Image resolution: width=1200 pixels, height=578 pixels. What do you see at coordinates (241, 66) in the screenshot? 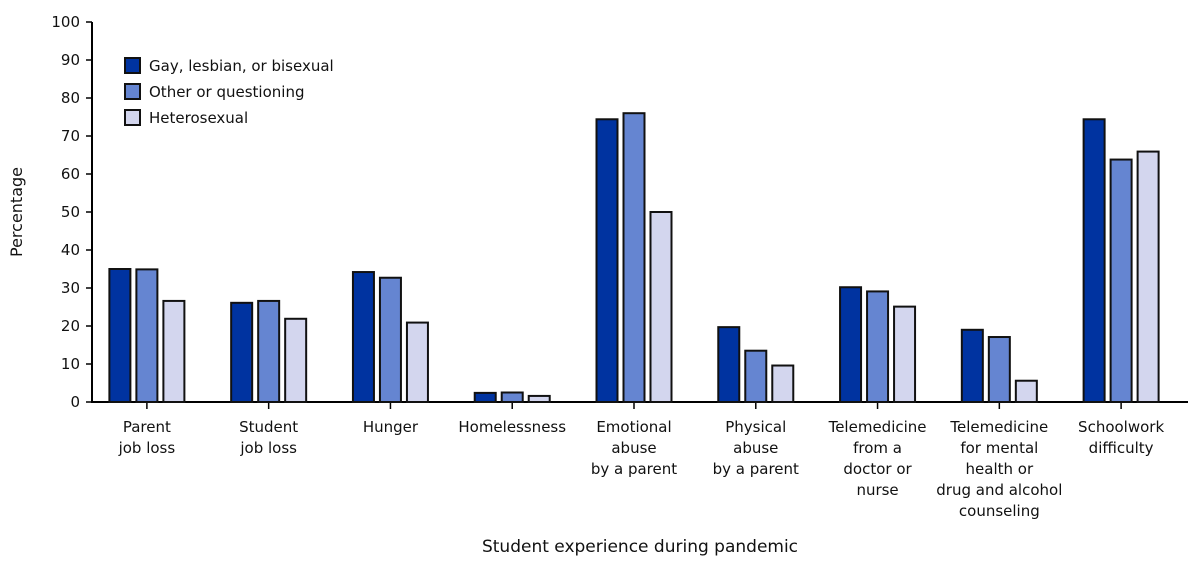
I see `legend-label: Gay, lesbian, or bisexual` at bounding box center [241, 66].